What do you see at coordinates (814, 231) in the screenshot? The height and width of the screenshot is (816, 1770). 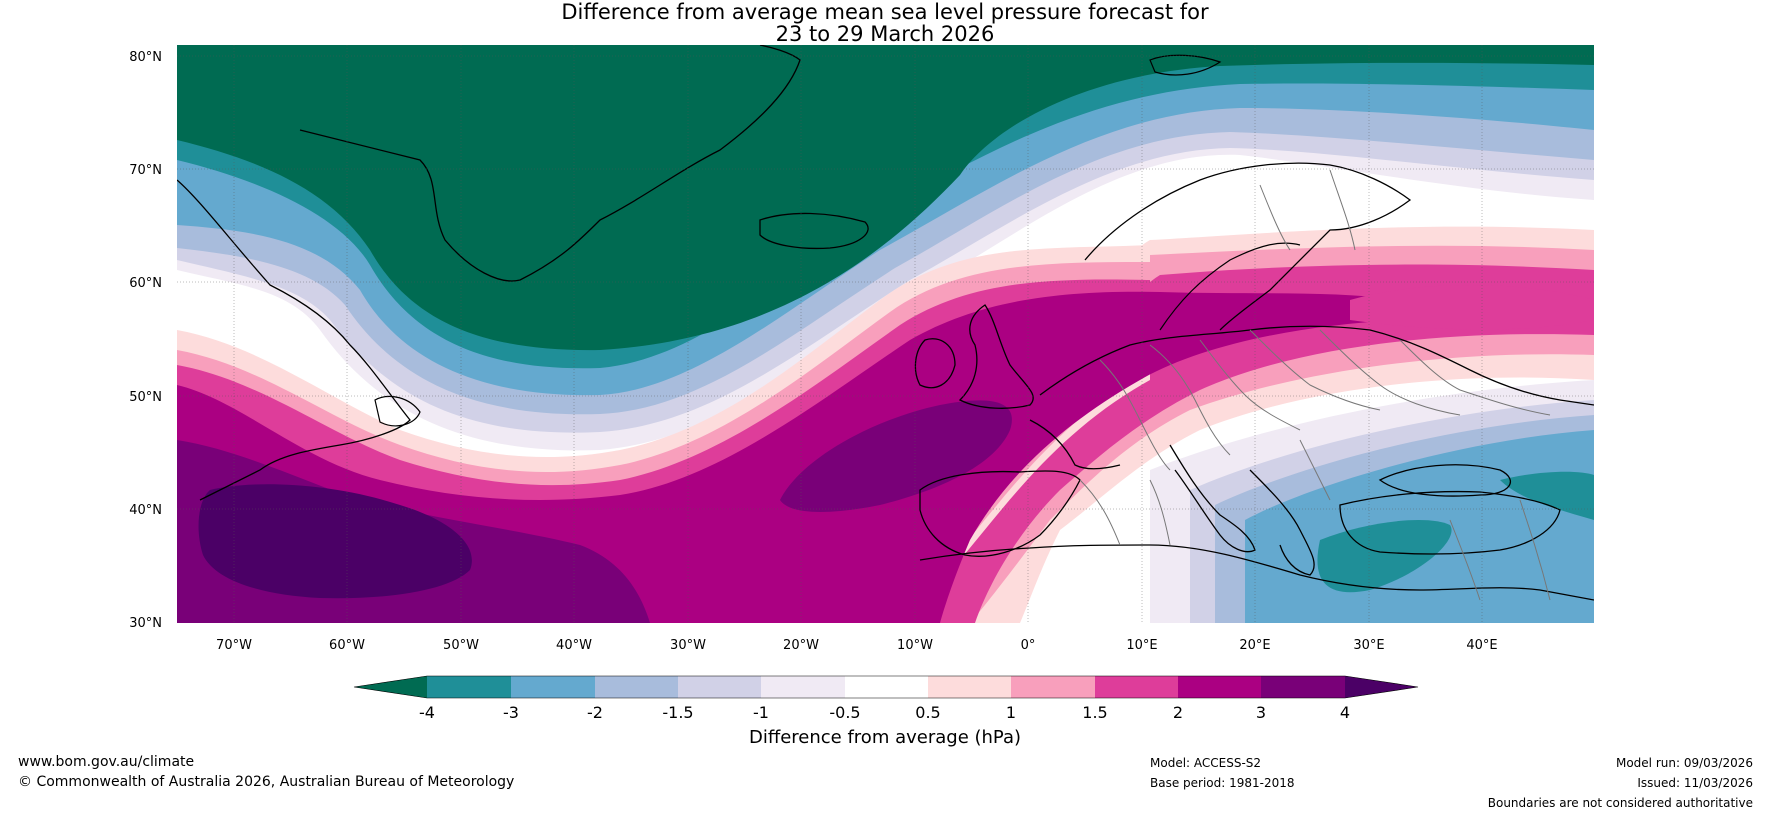 I see `iceland-outline` at bounding box center [814, 231].